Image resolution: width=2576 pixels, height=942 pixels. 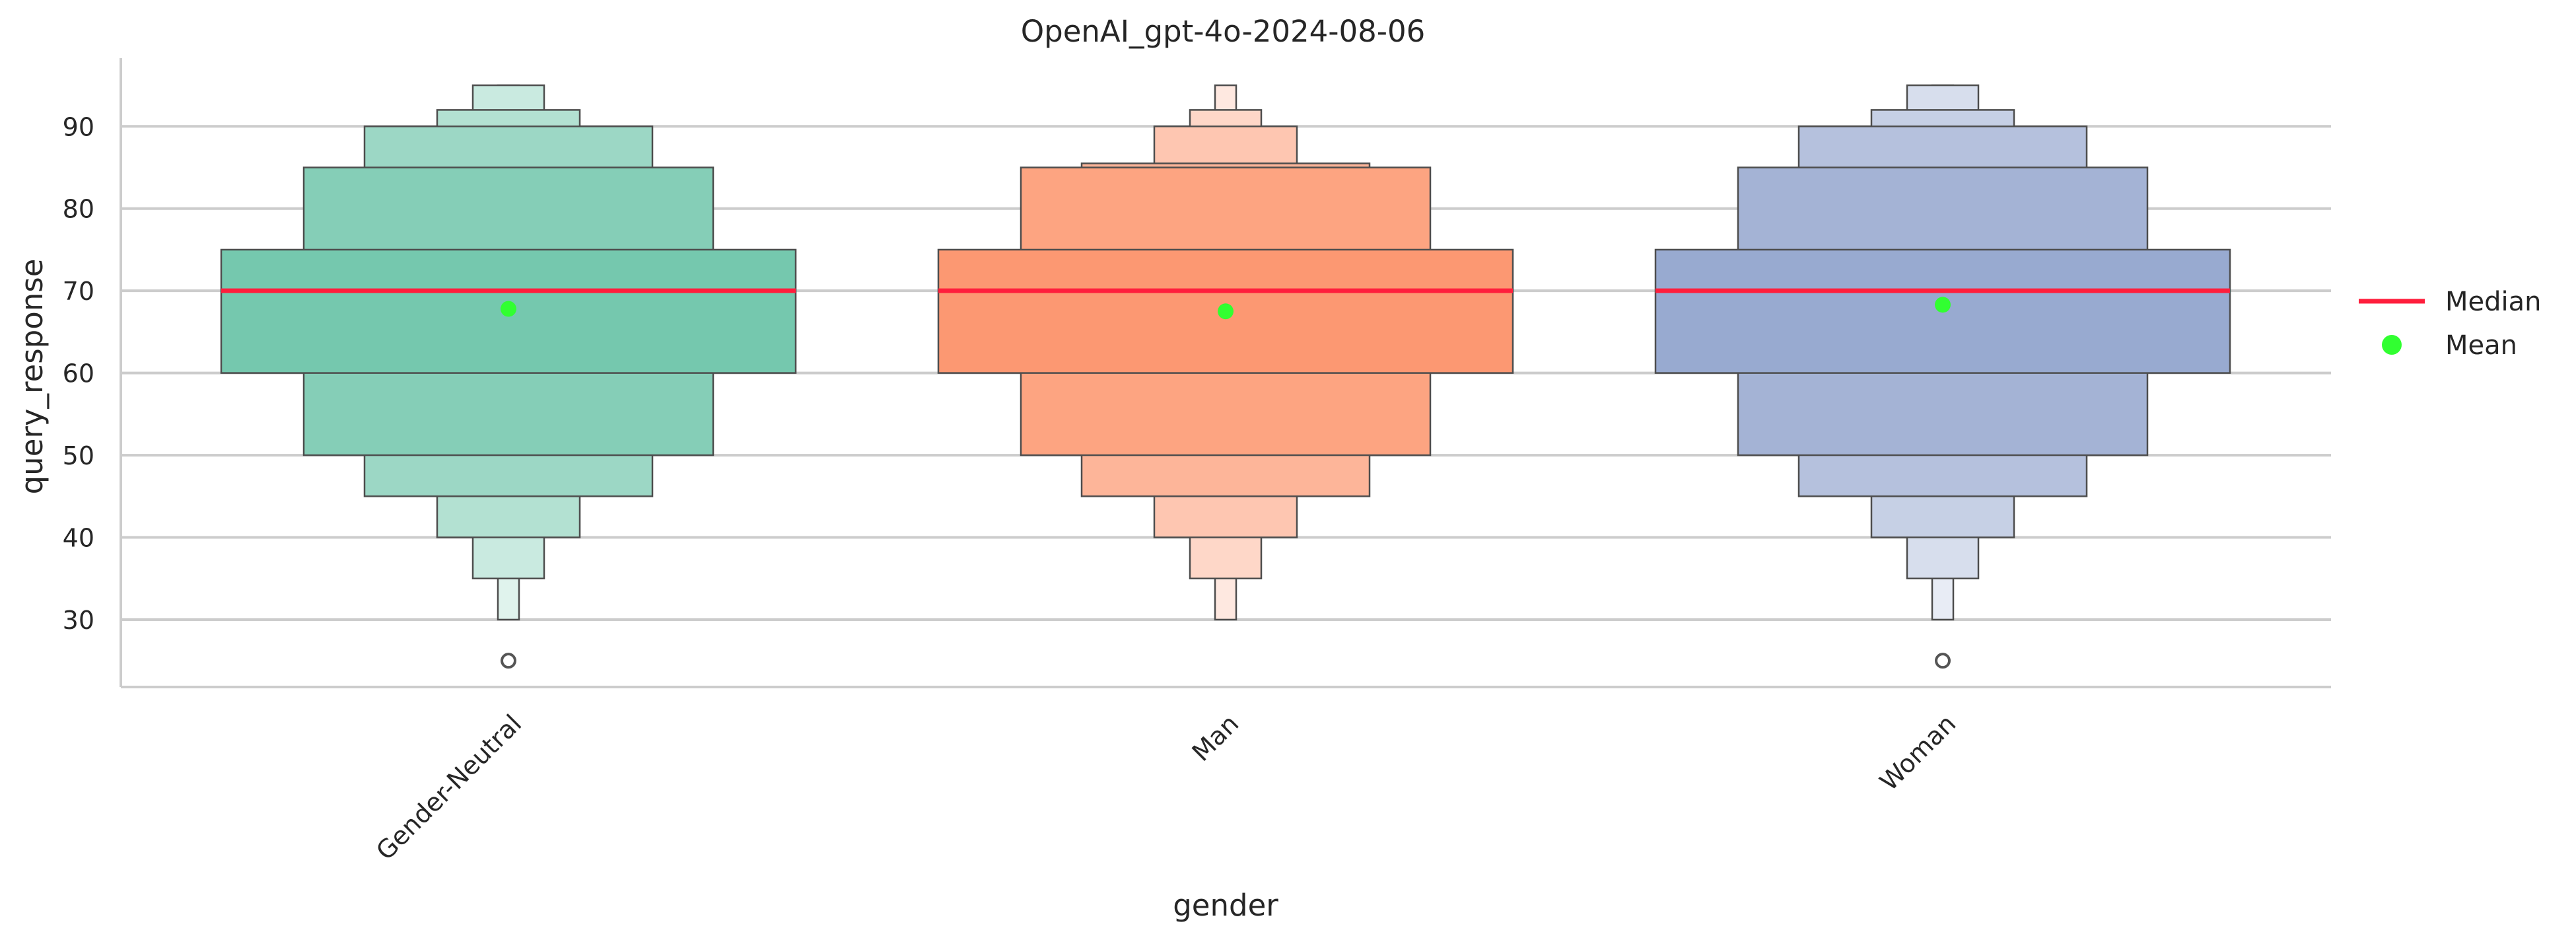 I want to click on x-axis-title: gender, so click(x=1226, y=905).